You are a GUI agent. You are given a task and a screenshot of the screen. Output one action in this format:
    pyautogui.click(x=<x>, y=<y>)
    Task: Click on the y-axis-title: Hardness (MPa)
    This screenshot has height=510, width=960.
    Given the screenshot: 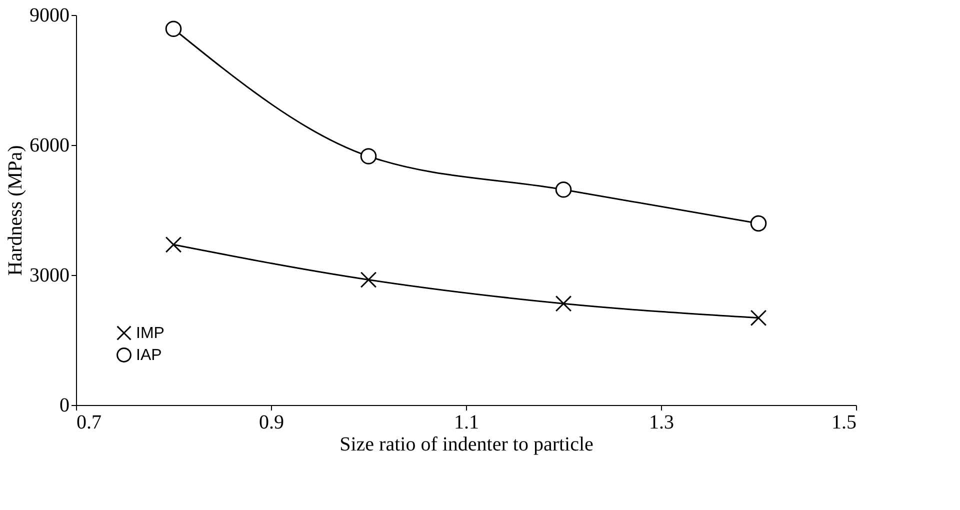 What is the action you would take?
    pyautogui.click(x=15, y=210)
    